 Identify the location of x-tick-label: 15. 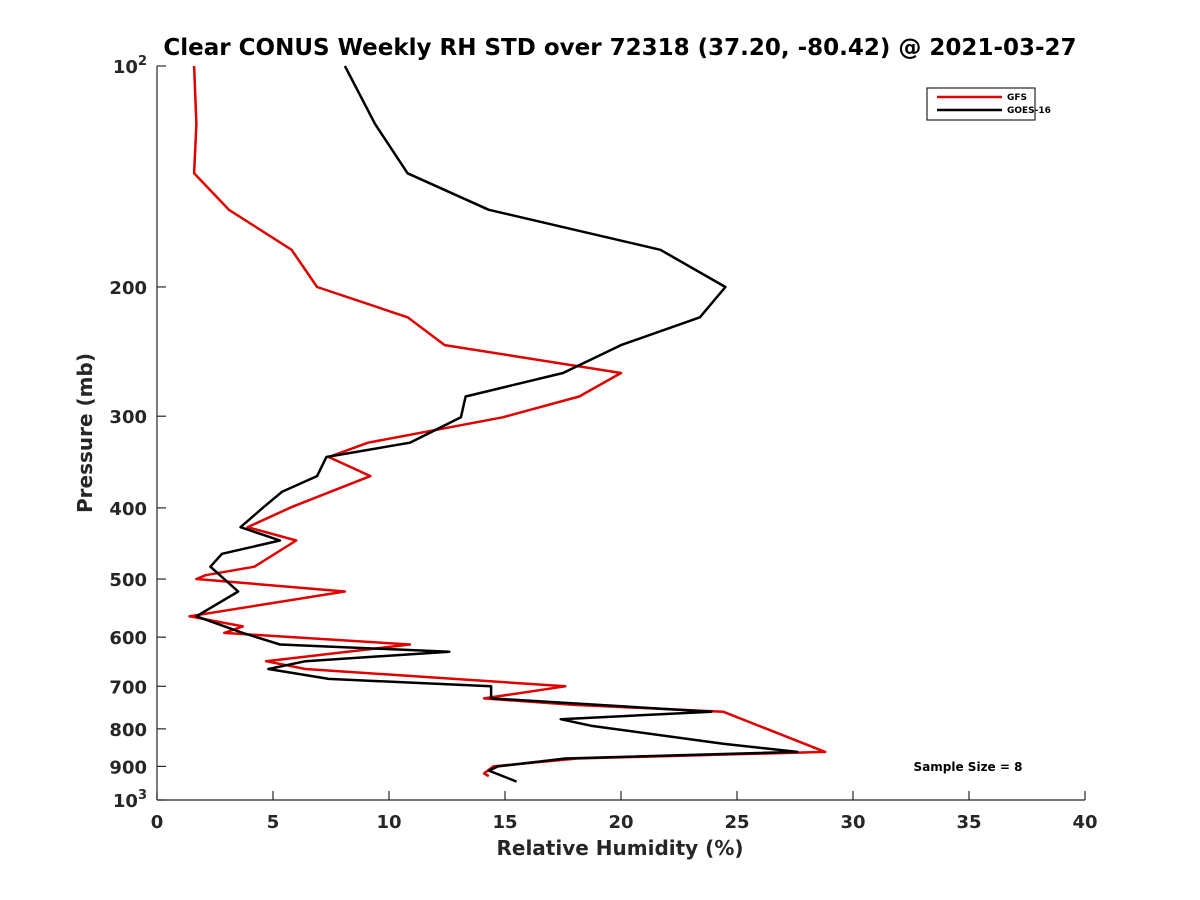
(504, 822).